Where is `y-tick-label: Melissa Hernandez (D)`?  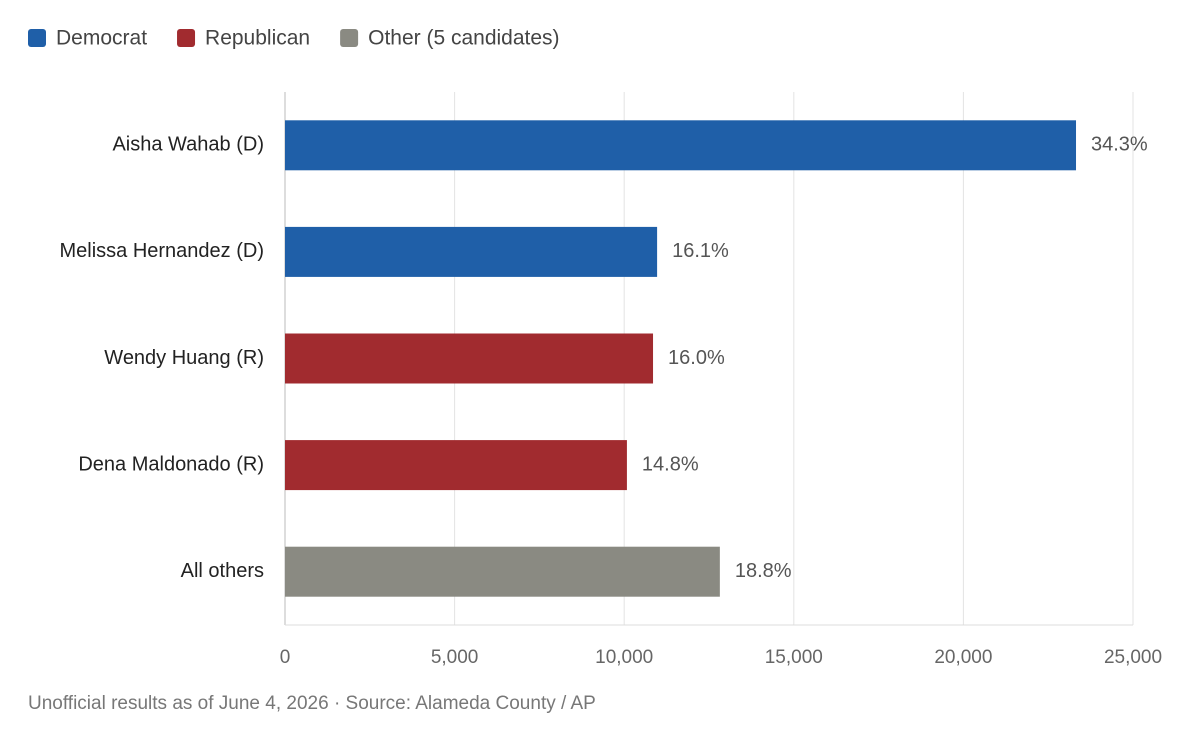
y-tick-label: Melissa Hernandez (D) is located at coordinates (161, 251).